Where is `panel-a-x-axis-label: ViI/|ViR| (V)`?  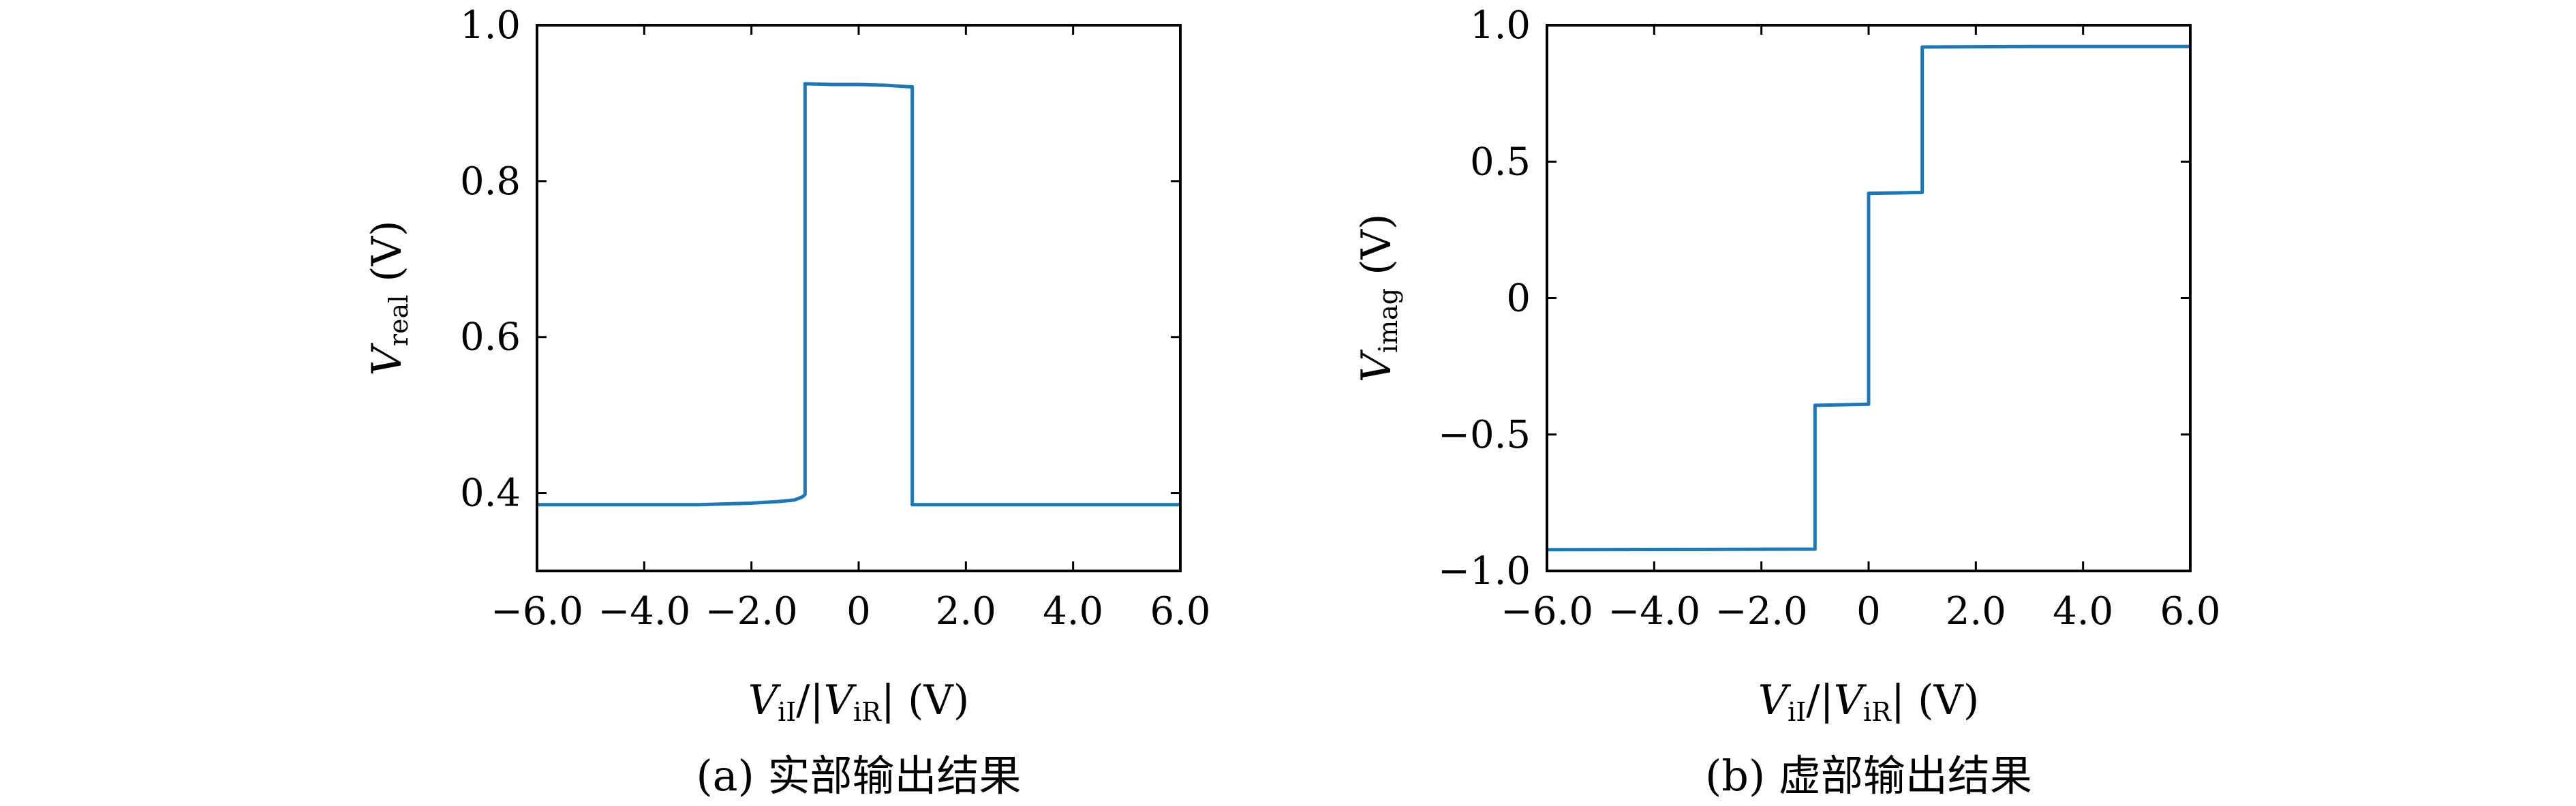
panel-a-x-axis-label: ViI/|ViR| (V) is located at coordinates (859, 702).